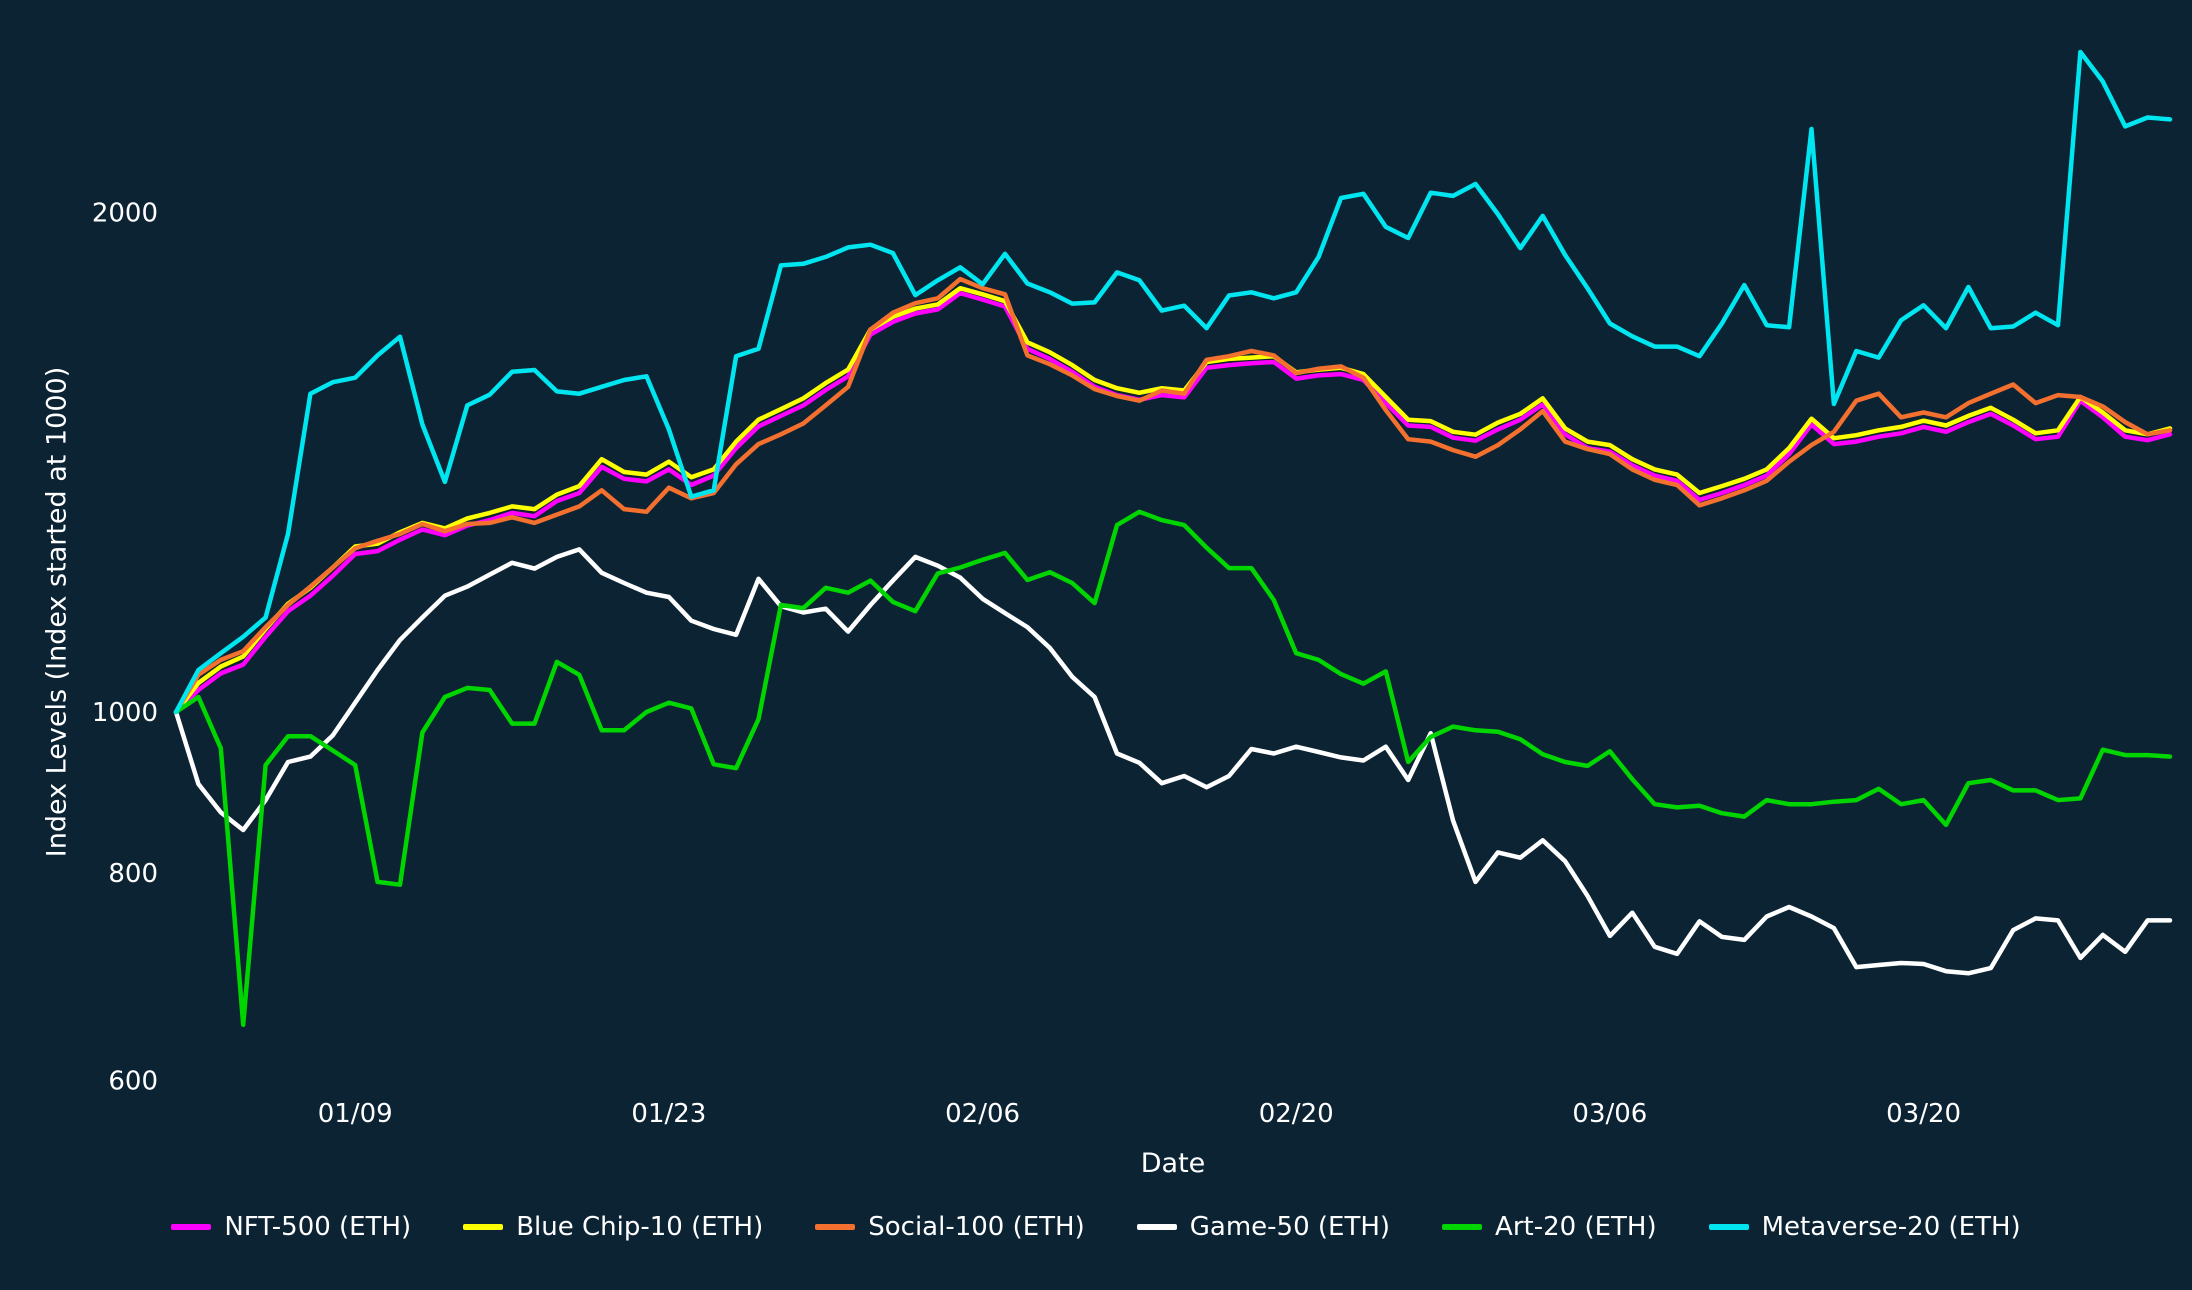 The image size is (2192, 1290). I want to click on y-tick-label: 2000, so click(125, 213).